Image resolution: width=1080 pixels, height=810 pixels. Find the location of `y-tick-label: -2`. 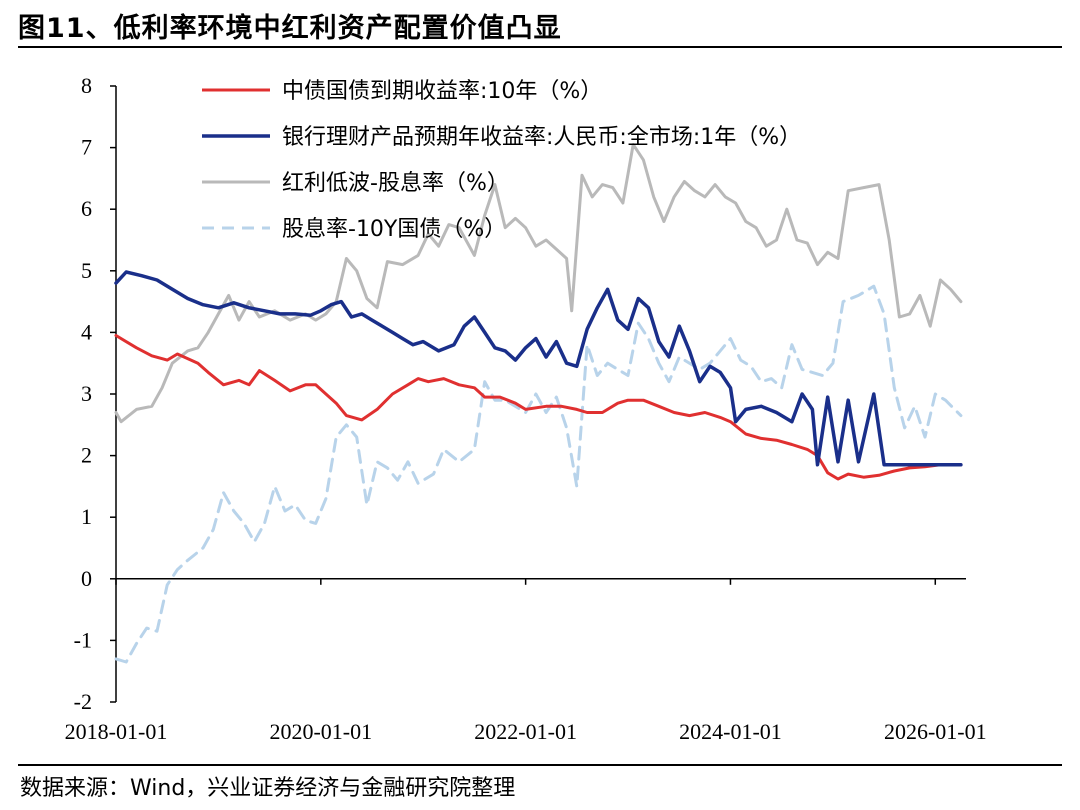

y-tick-label: -2 is located at coordinates (83, 701).